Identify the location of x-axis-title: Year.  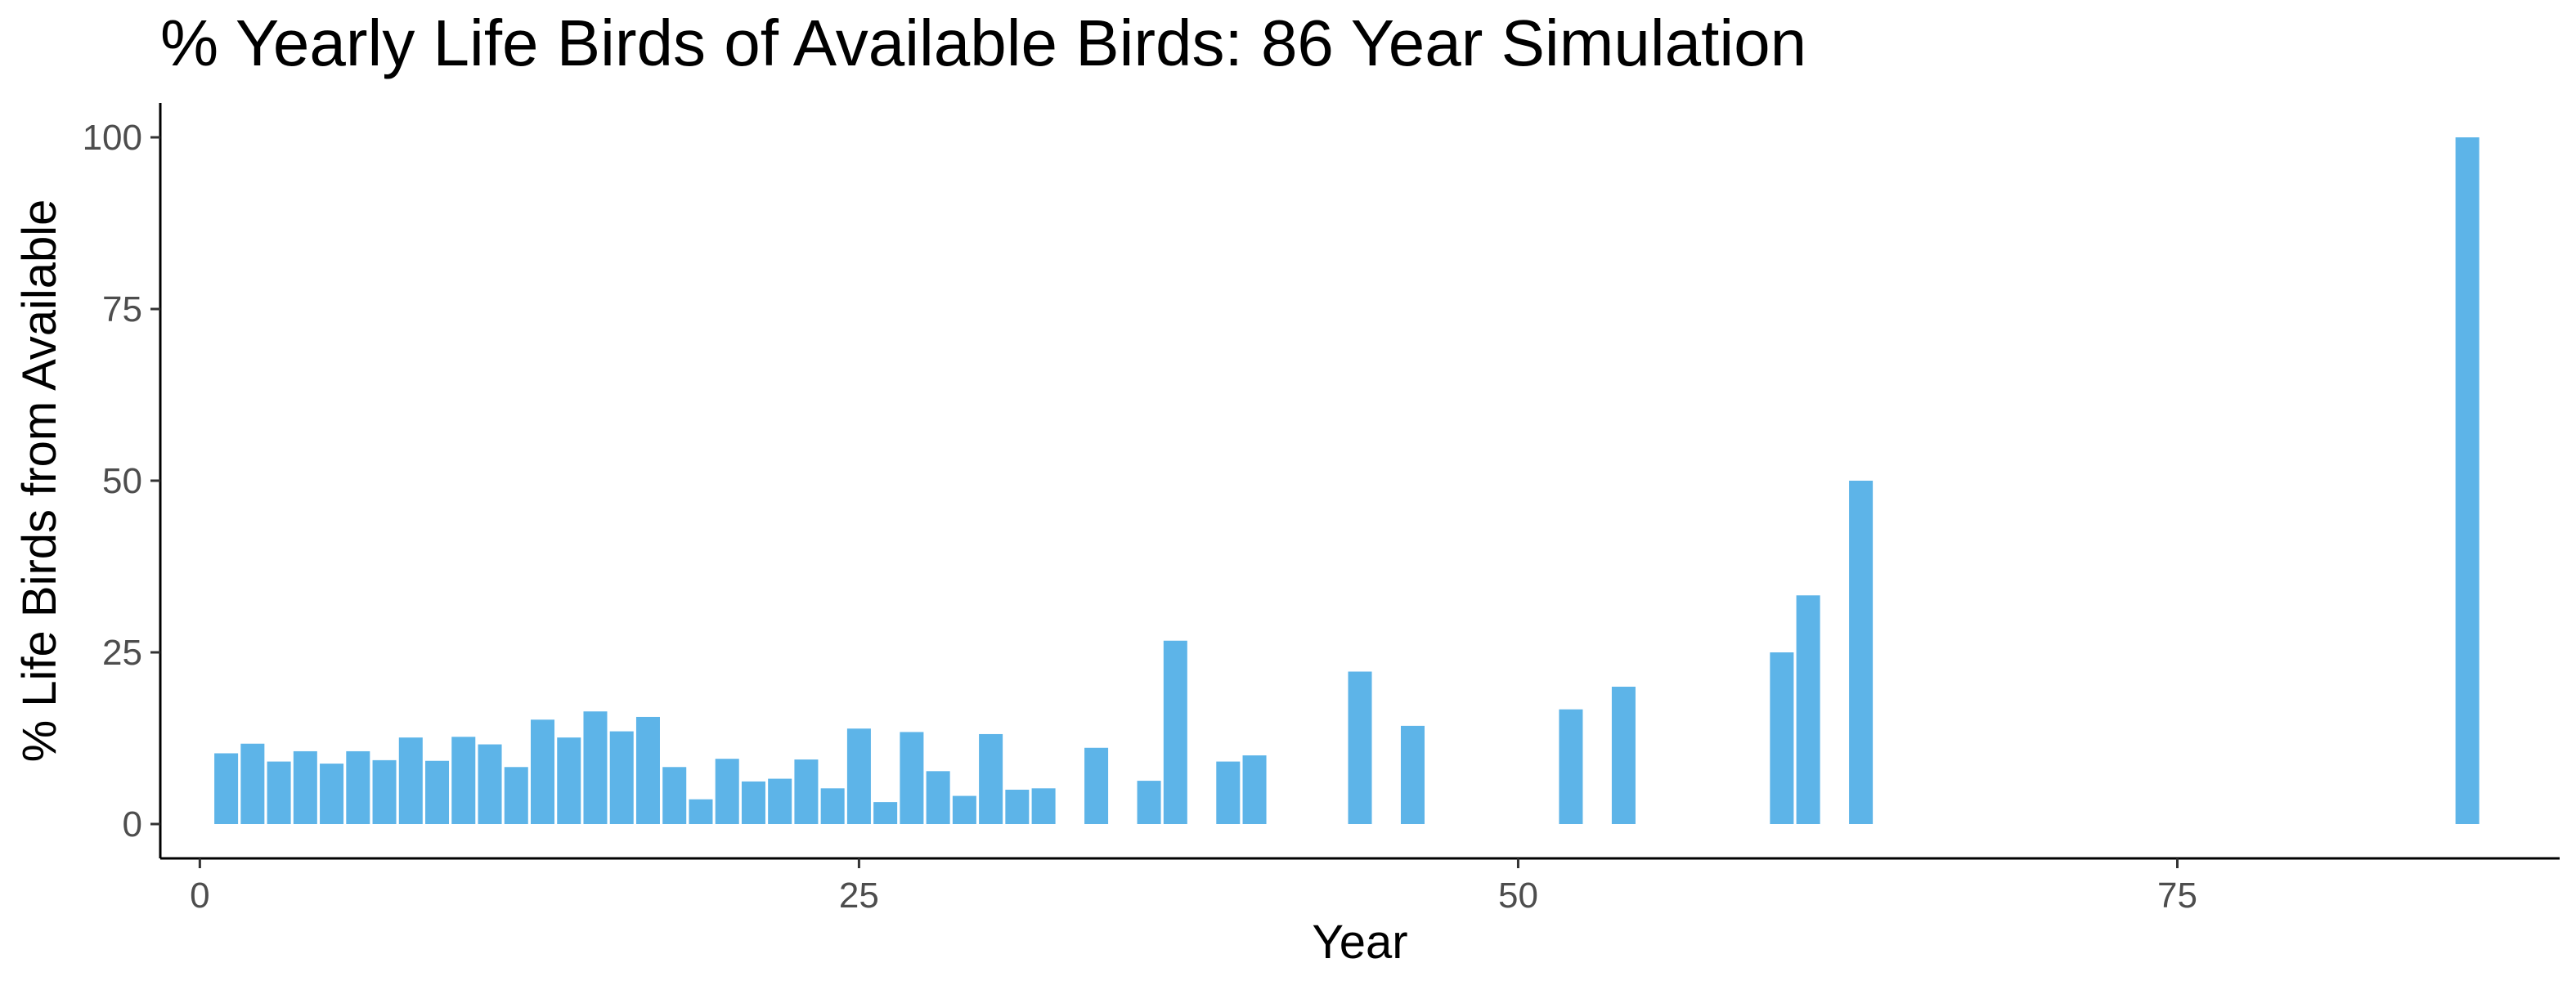
(1359, 942).